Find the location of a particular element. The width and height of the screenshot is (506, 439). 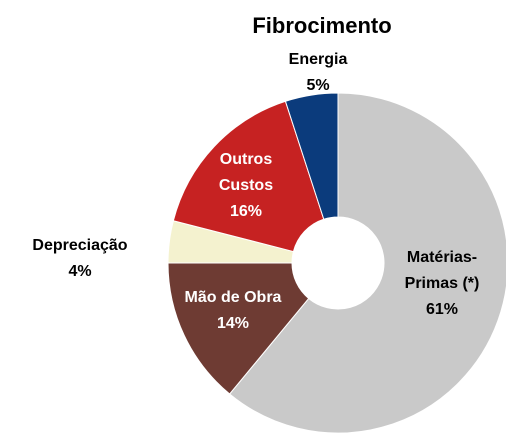

chart-title: Fibrocimento is located at coordinates (321, 25).